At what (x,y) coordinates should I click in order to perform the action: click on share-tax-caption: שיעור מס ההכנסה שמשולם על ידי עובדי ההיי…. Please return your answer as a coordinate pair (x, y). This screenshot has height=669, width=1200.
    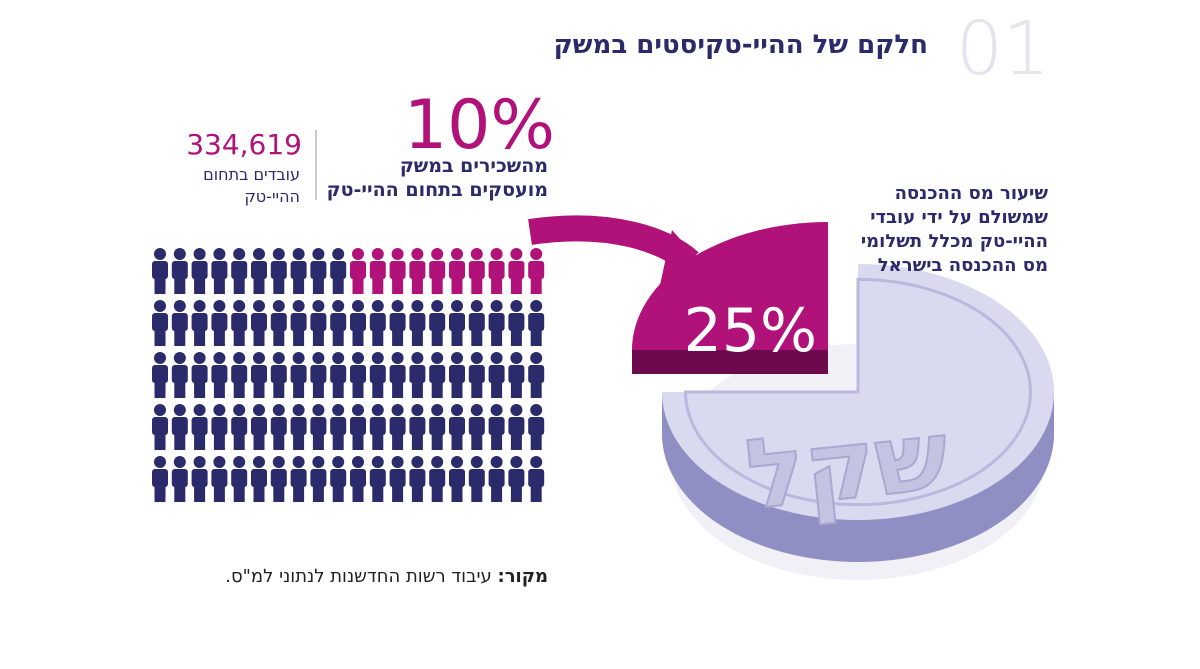
    Looking at the image, I should click on (954, 230).